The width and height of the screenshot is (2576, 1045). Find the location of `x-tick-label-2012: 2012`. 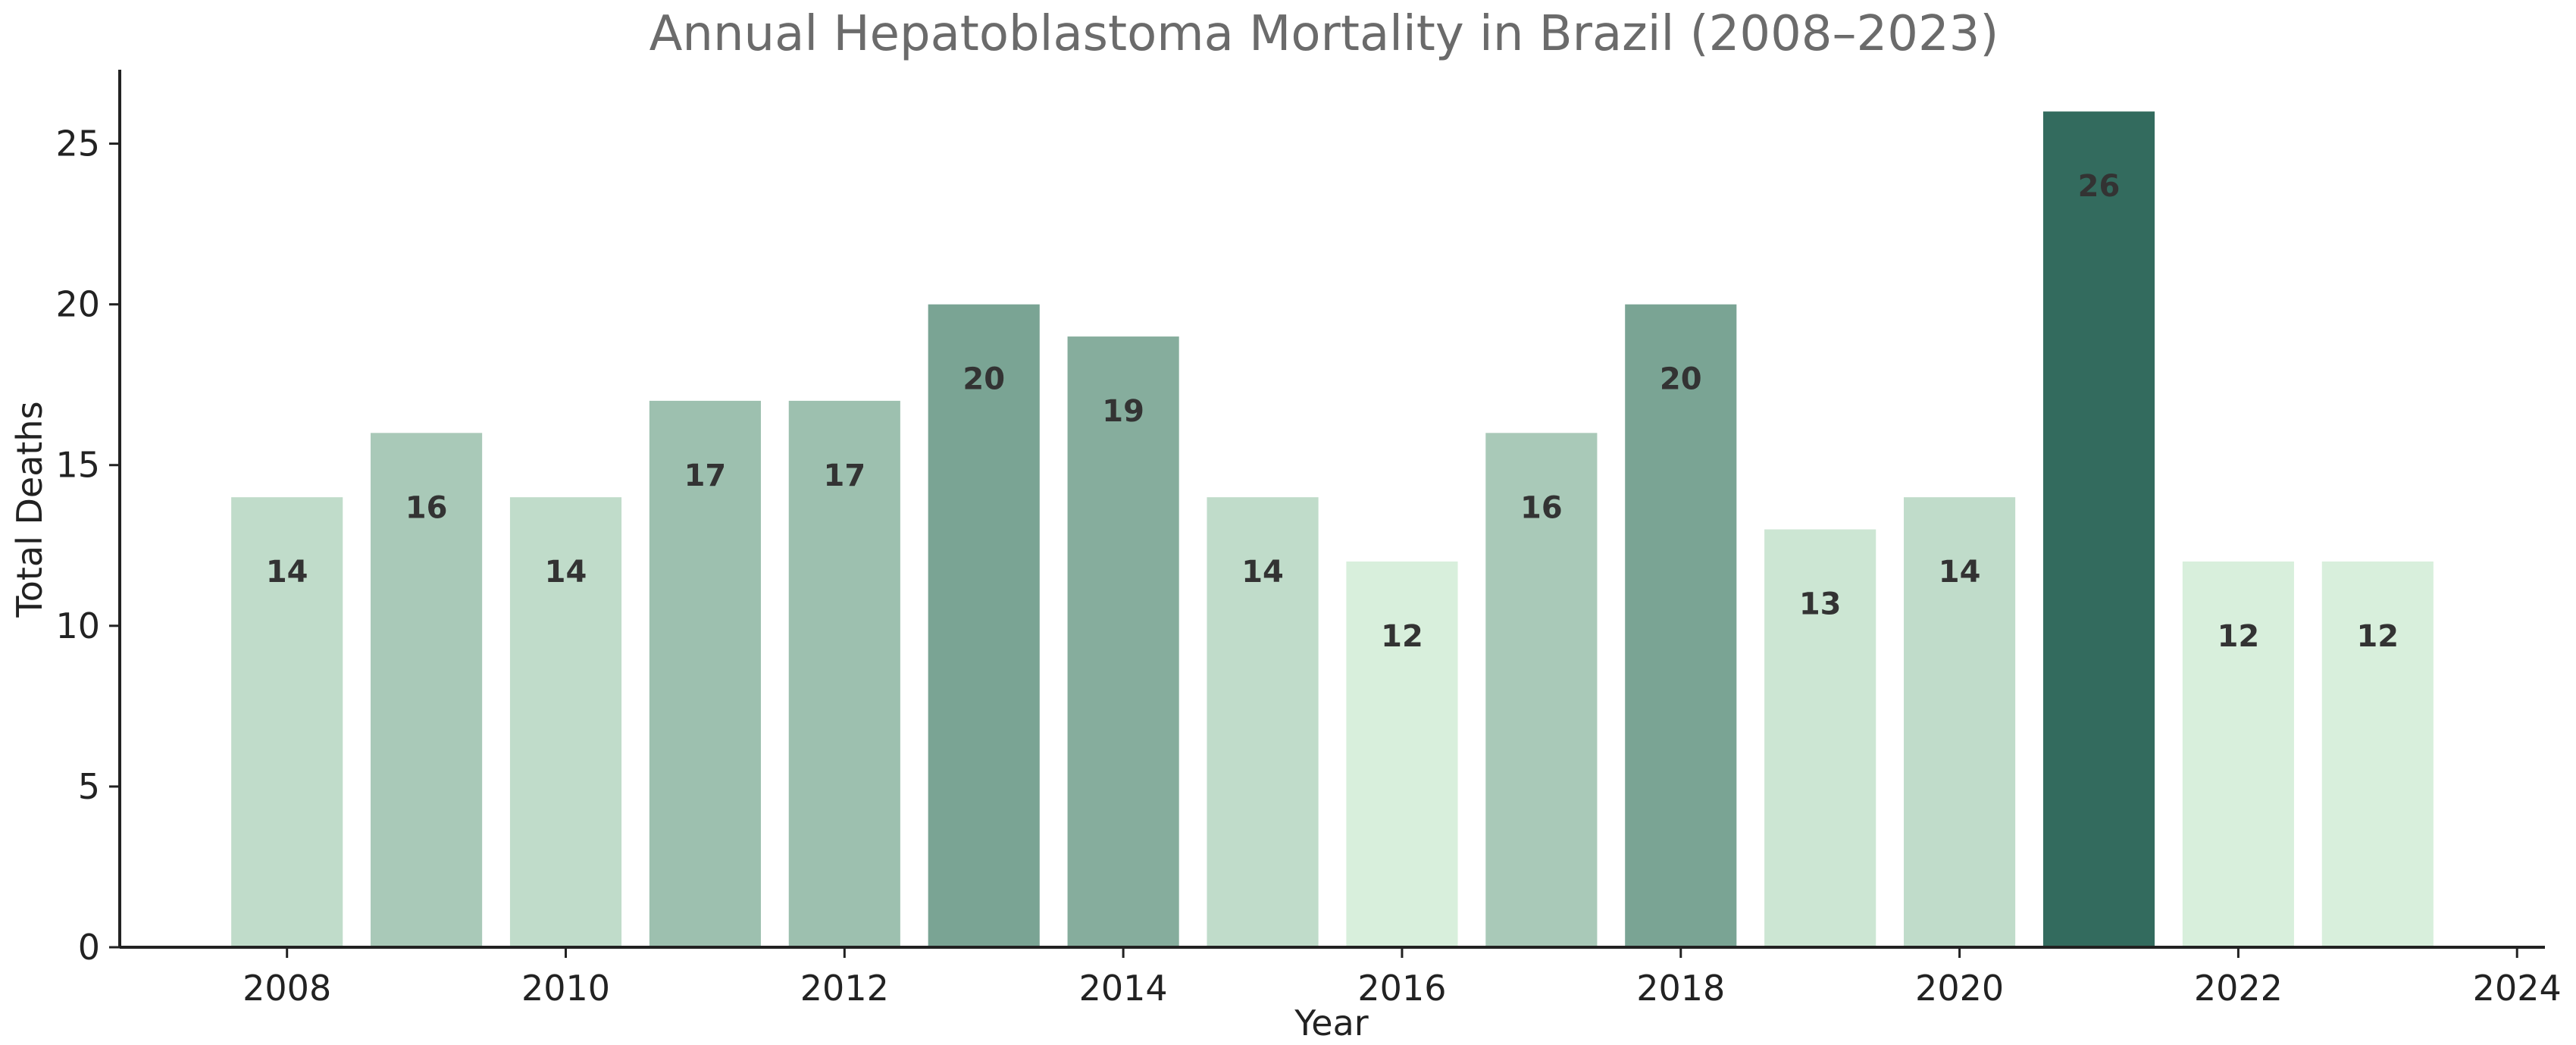

x-tick-label-2012: 2012 is located at coordinates (845, 988).